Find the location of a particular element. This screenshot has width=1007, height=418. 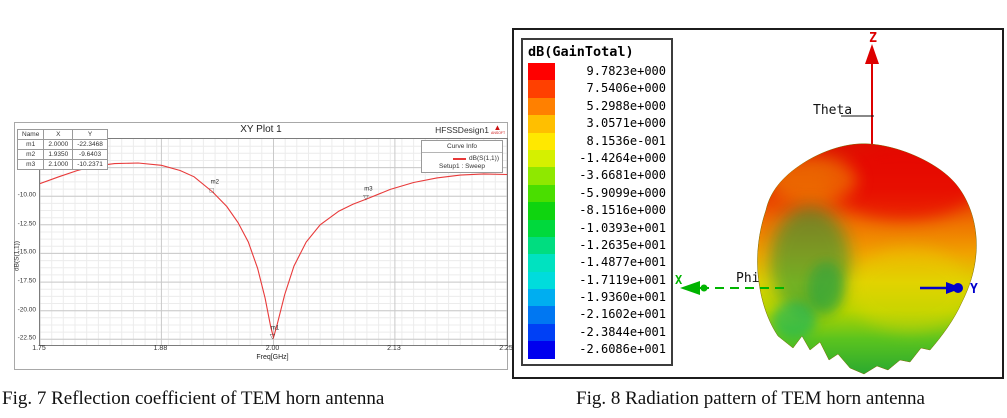

marker-table-header: Name is located at coordinates (30, 134).